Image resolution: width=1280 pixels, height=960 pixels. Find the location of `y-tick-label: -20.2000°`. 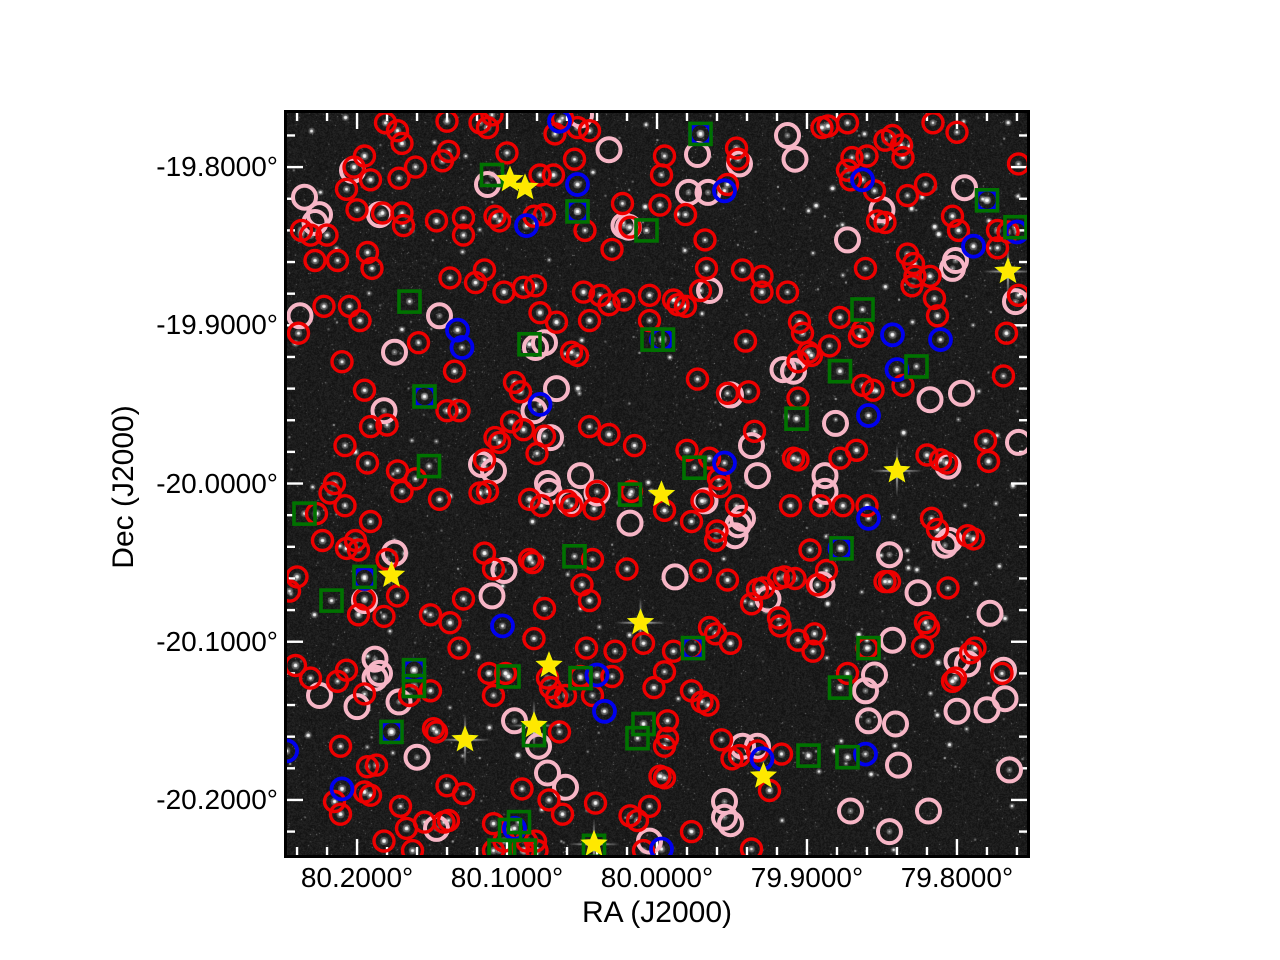

y-tick-label: -20.2000° is located at coordinates (217, 799).